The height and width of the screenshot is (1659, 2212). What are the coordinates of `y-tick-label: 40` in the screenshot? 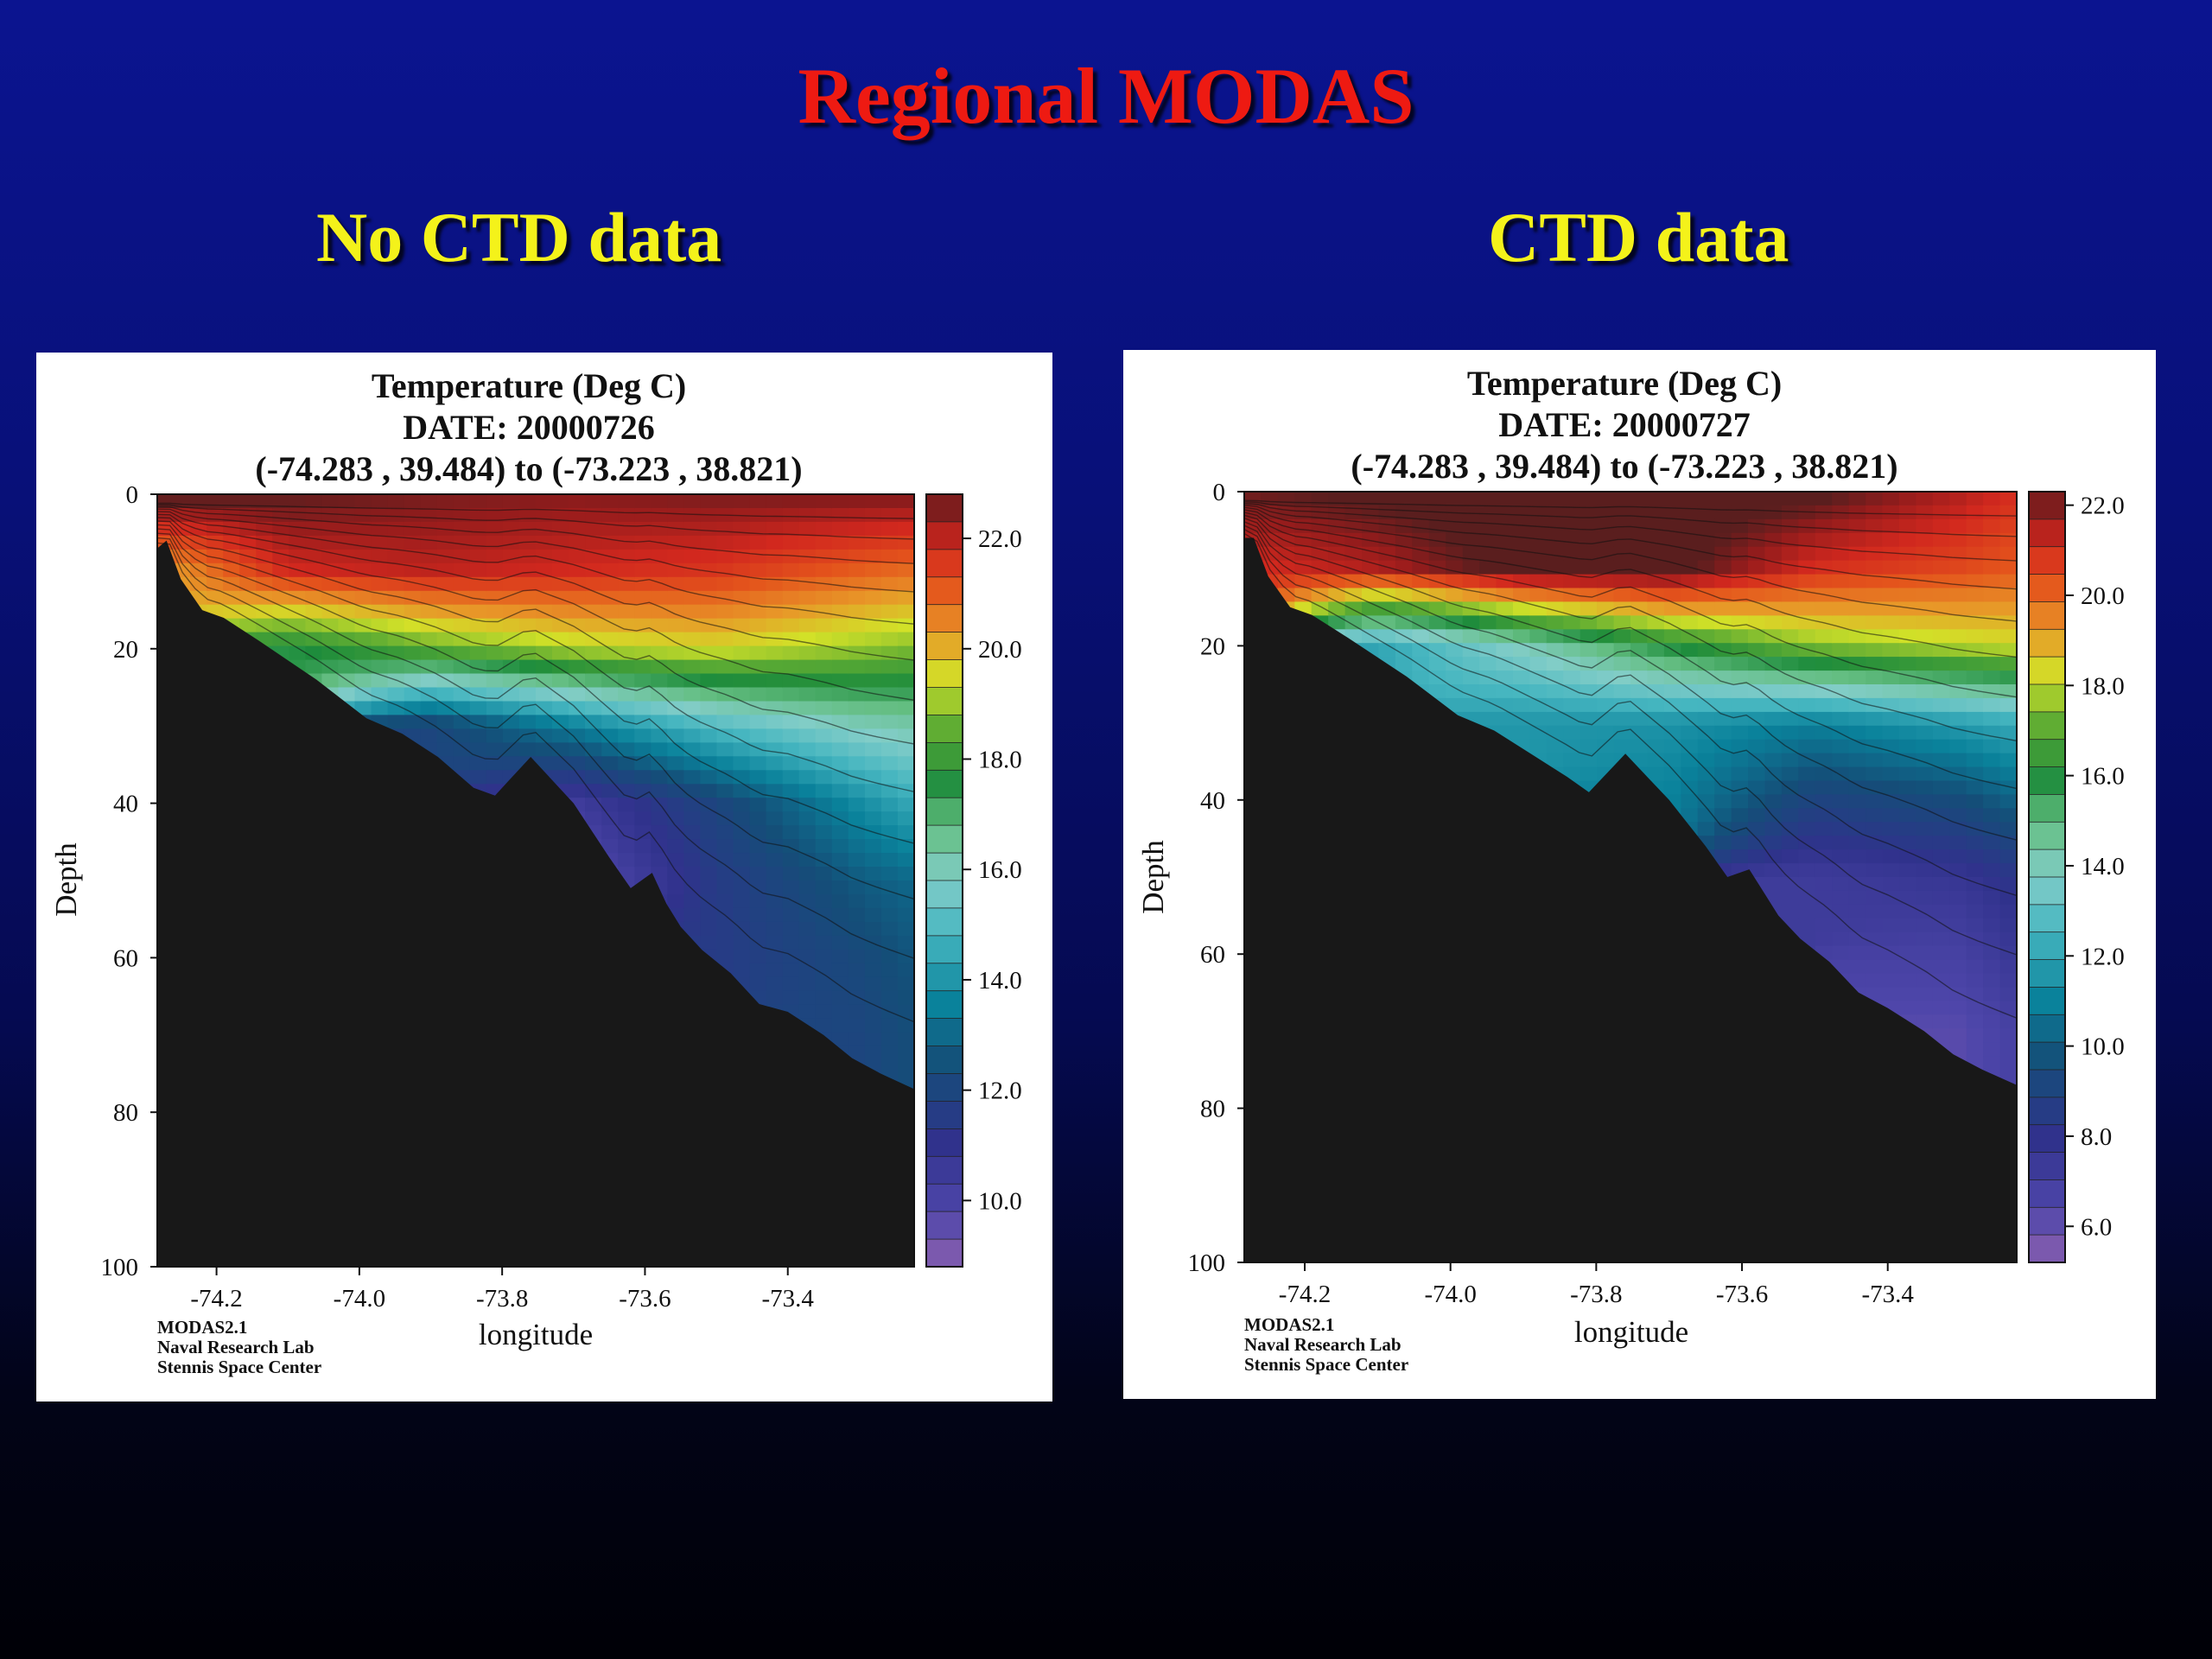 It's located at (125, 804).